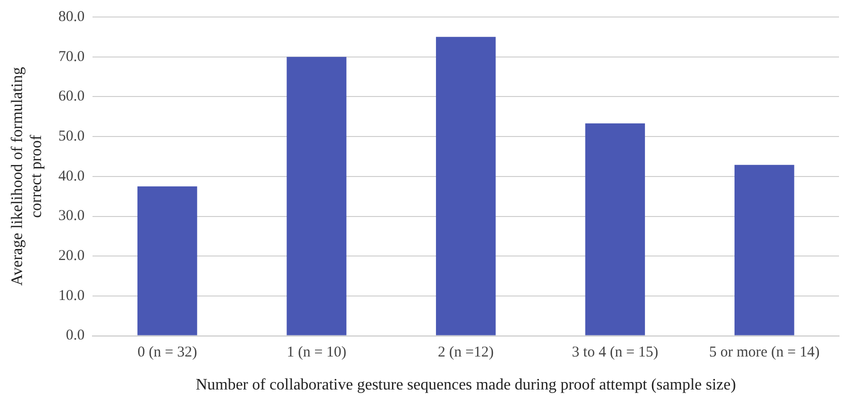 The width and height of the screenshot is (843, 403). Describe the element at coordinates (466, 385) in the screenshot. I see `x-axis-title: Number of collaborative gesture sequences made during proof attempt (sample size)` at that location.